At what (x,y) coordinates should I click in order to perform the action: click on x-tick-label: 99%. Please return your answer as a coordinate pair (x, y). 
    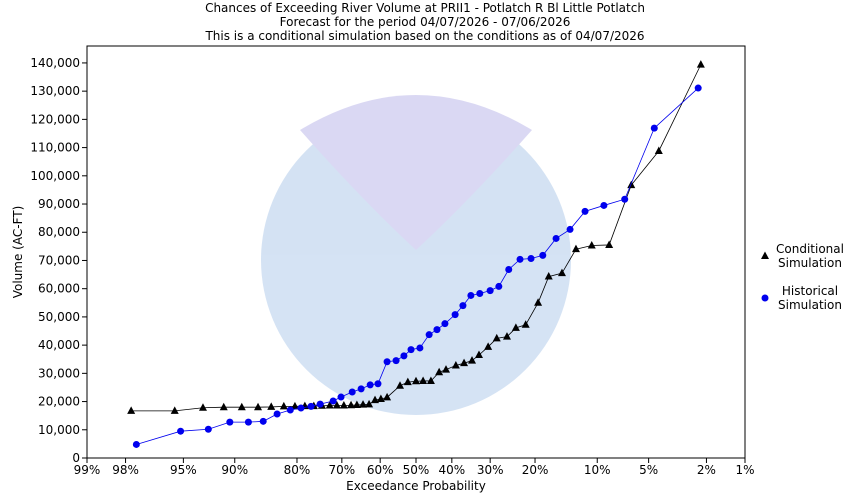
    Looking at the image, I should click on (87, 470).